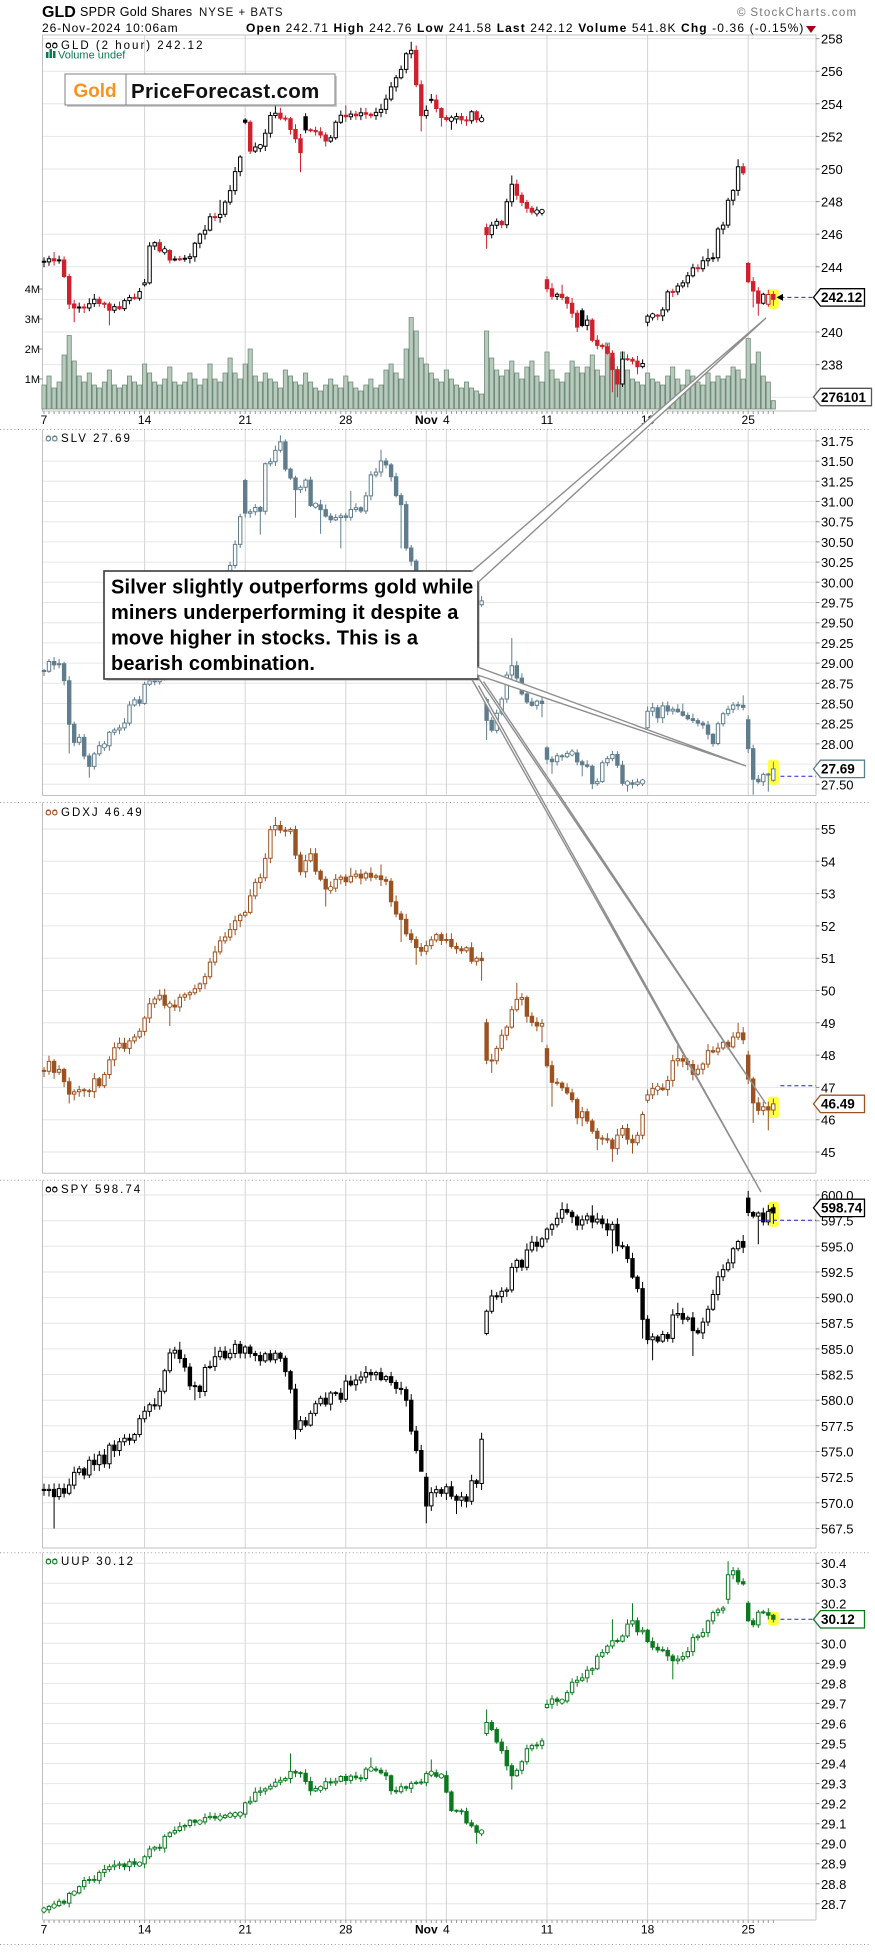 The height and width of the screenshot is (1955, 875). What do you see at coordinates (833, 1744) in the screenshot?
I see `svg-text: 29.5` at bounding box center [833, 1744].